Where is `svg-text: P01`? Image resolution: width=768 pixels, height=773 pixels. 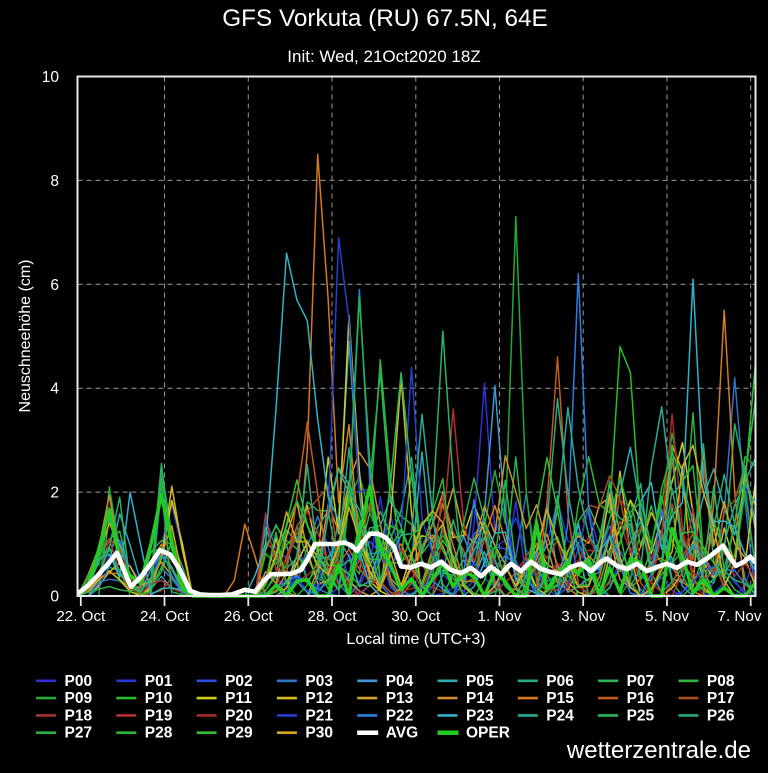
svg-text: P01 is located at coordinates (159, 681).